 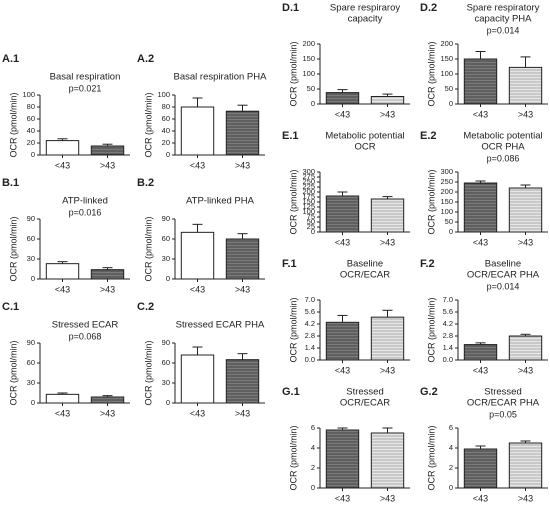 I want to click on y-tick-label: 4.2, so click(x=310, y=323).